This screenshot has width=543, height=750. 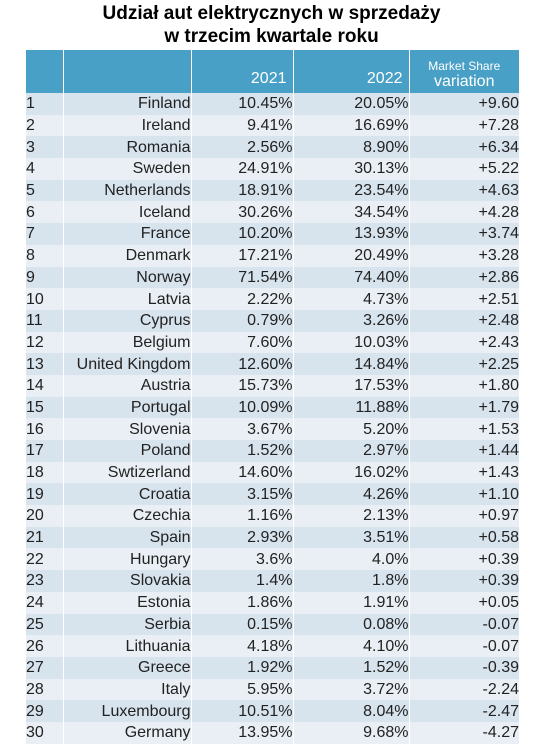 What do you see at coordinates (464, 212) in the screenshot?
I see `variation-cell: +4.28` at bounding box center [464, 212].